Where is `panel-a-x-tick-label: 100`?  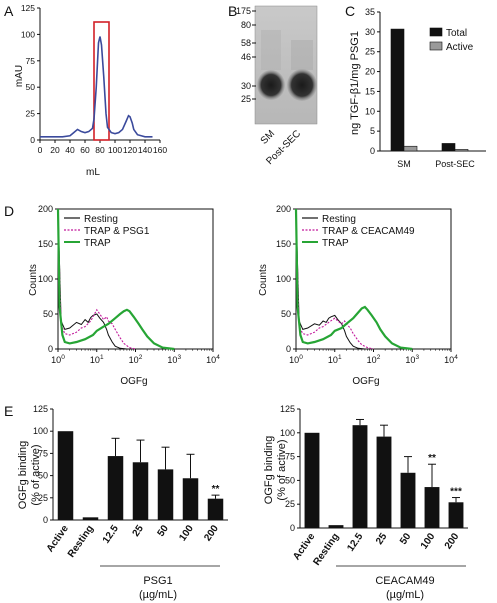 panel-a-x-tick-label: 100 is located at coordinates (115, 150).